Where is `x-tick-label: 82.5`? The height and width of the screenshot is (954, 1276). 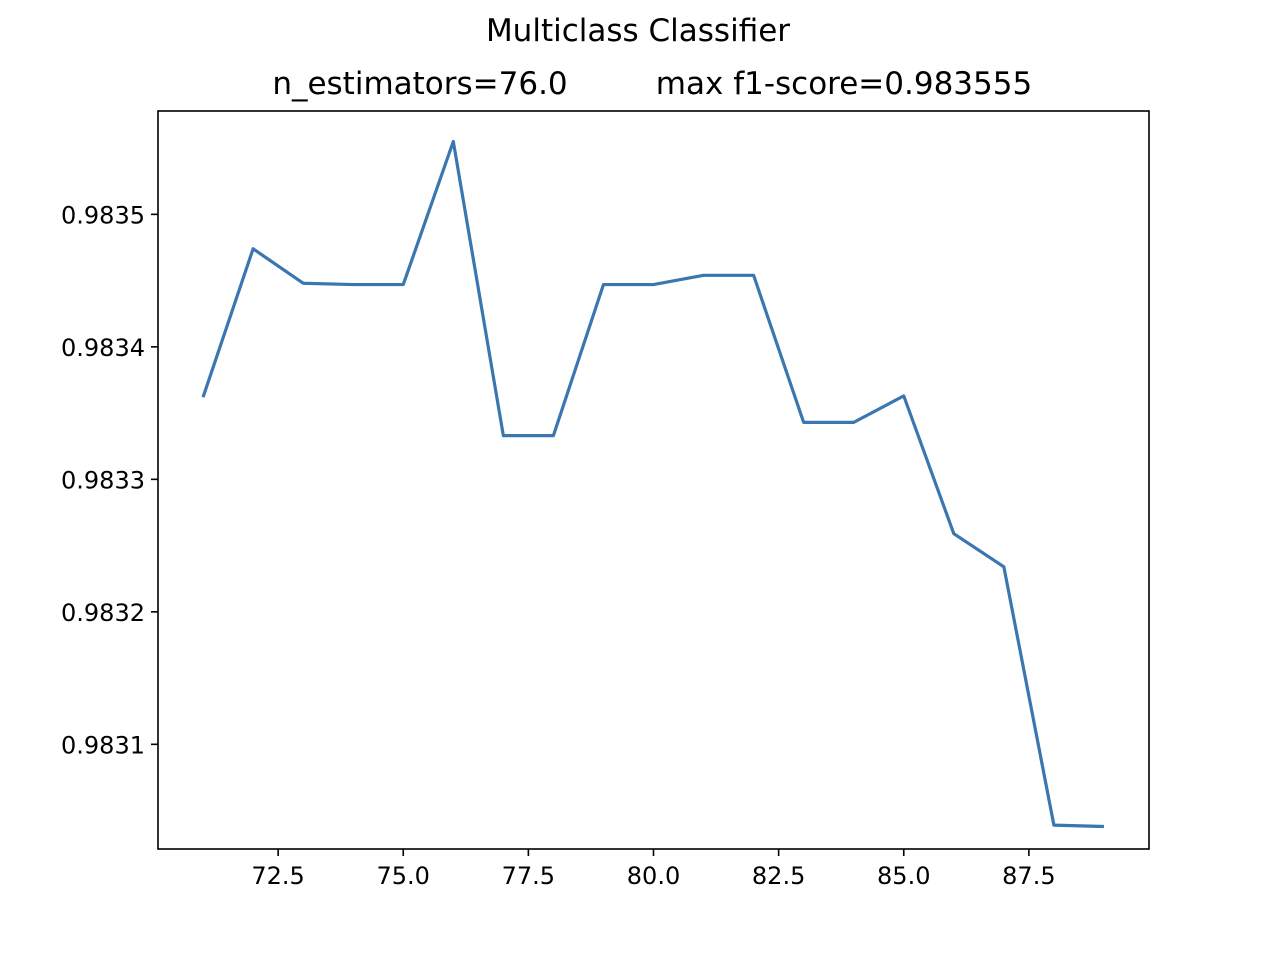 x-tick-label: 82.5 is located at coordinates (778, 876).